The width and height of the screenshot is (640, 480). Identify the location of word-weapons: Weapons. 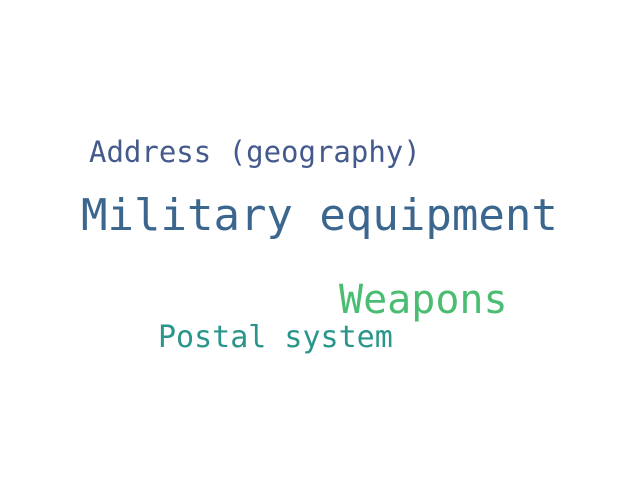
(423, 300).